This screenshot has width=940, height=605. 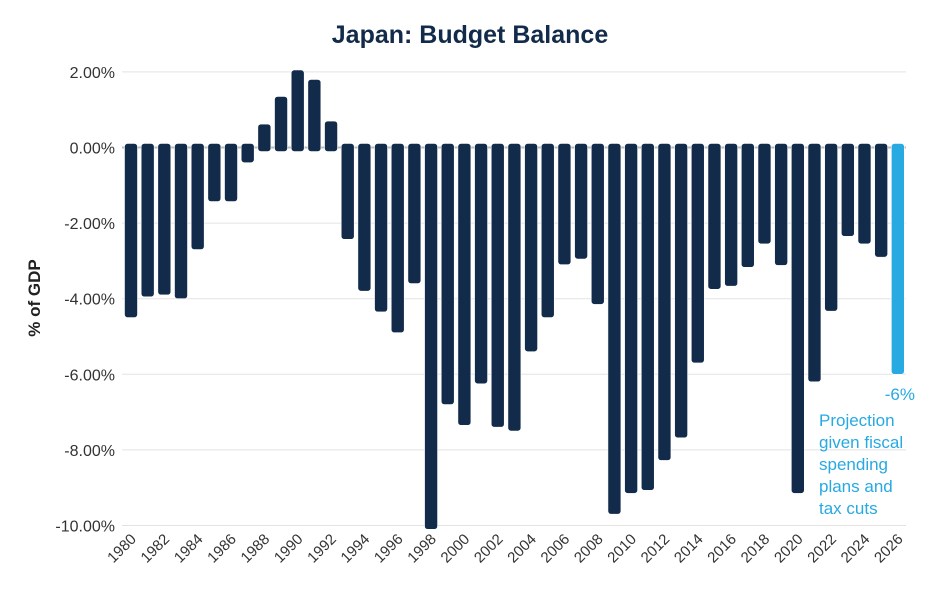 What do you see at coordinates (92, 73) in the screenshot?
I see `y-tick-label: 2.00%` at bounding box center [92, 73].